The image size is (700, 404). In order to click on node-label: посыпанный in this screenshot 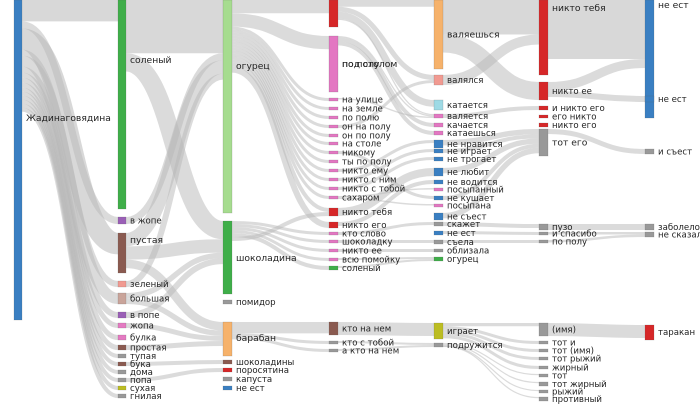, I will do `click(475, 191)`.